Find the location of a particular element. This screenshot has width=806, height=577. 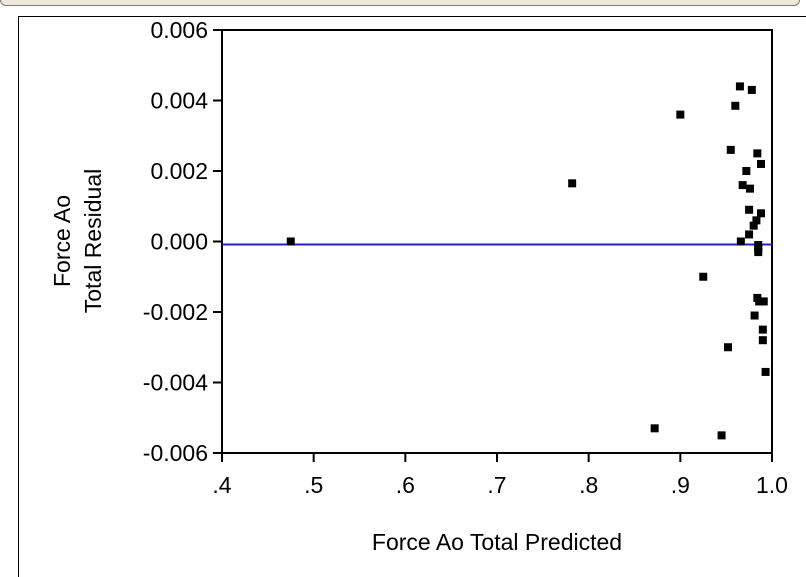

y-tick-label: -0.006 is located at coordinates (175, 453).